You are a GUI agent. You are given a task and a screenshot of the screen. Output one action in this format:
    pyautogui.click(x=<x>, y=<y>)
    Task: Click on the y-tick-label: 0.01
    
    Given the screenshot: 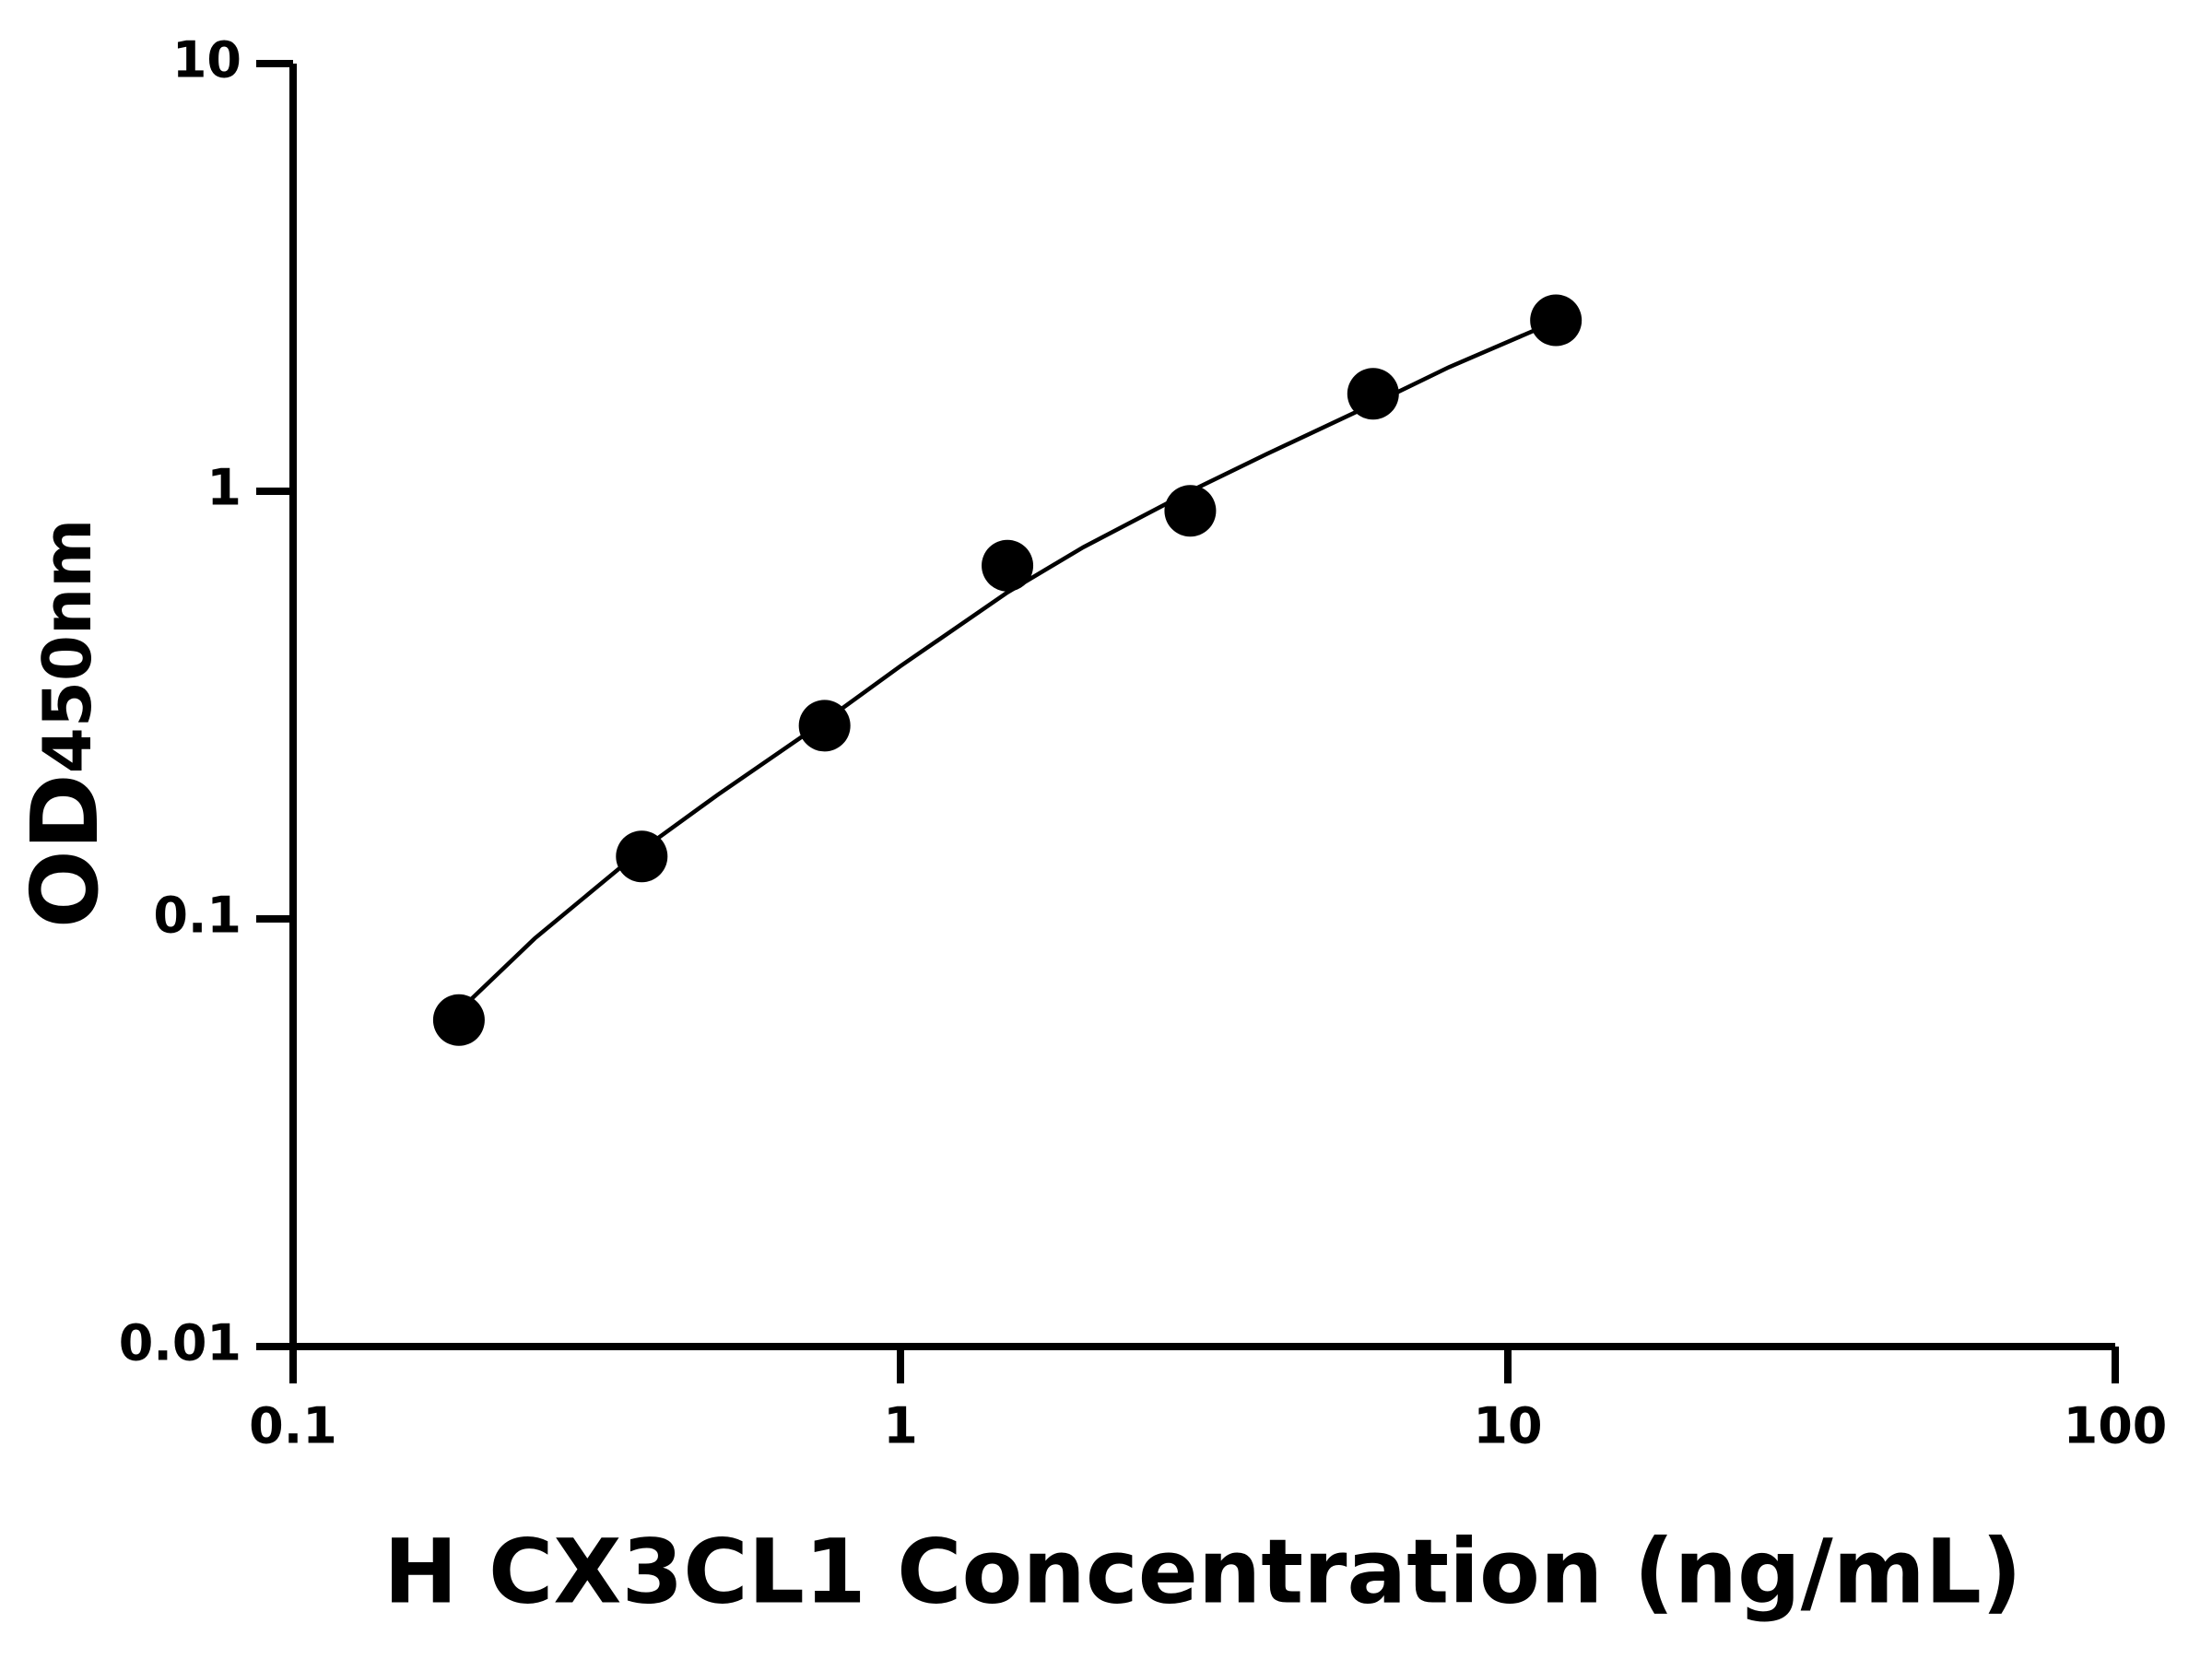 What is the action you would take?
    pyautogui.click(x=180, y=1343)
    